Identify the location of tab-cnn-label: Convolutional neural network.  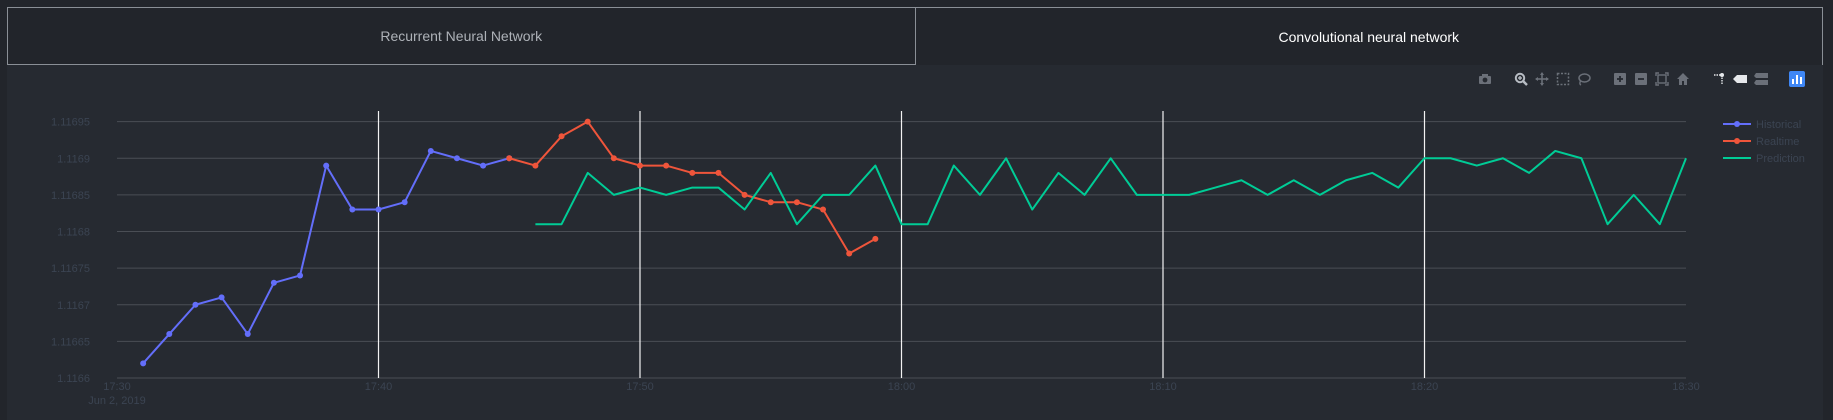
(1369, 36).